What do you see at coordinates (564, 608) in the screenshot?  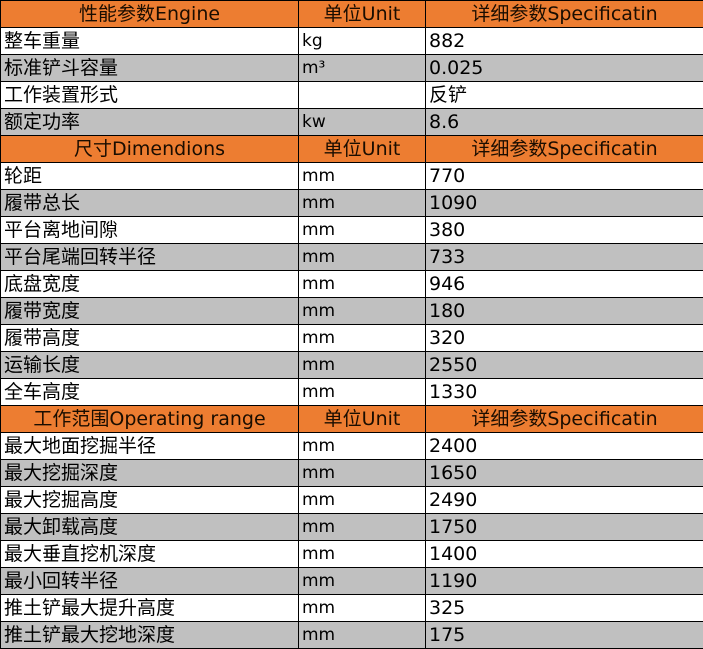 I see `param-value: 325` at bounding box center [564, 608].